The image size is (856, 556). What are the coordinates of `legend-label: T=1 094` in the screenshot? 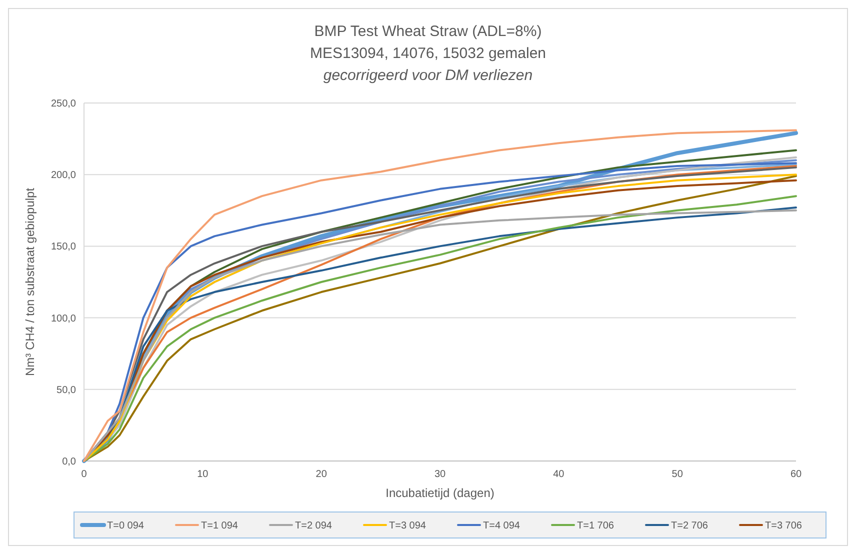 It's located at (219, 526).